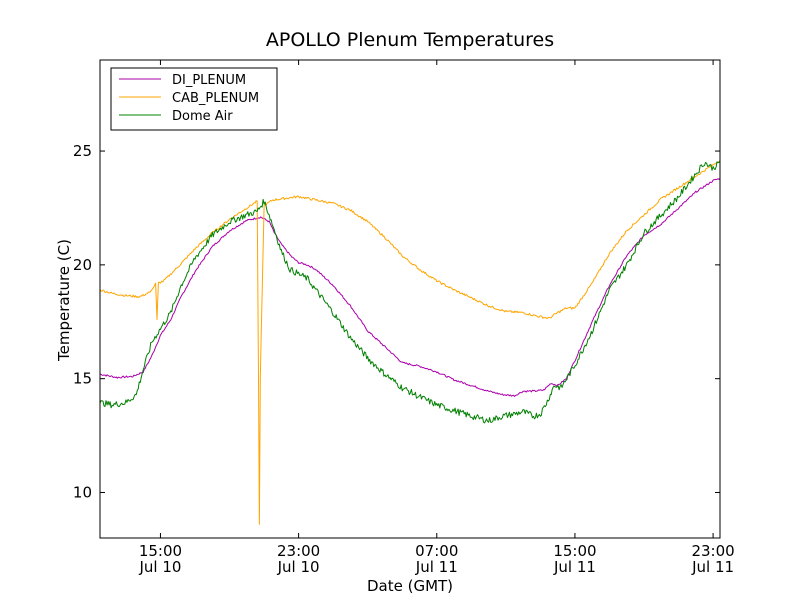 The height and width of the screenshot is (600, 800). I want to click on y-axis-label: Temperature (C), so click(64, 300).